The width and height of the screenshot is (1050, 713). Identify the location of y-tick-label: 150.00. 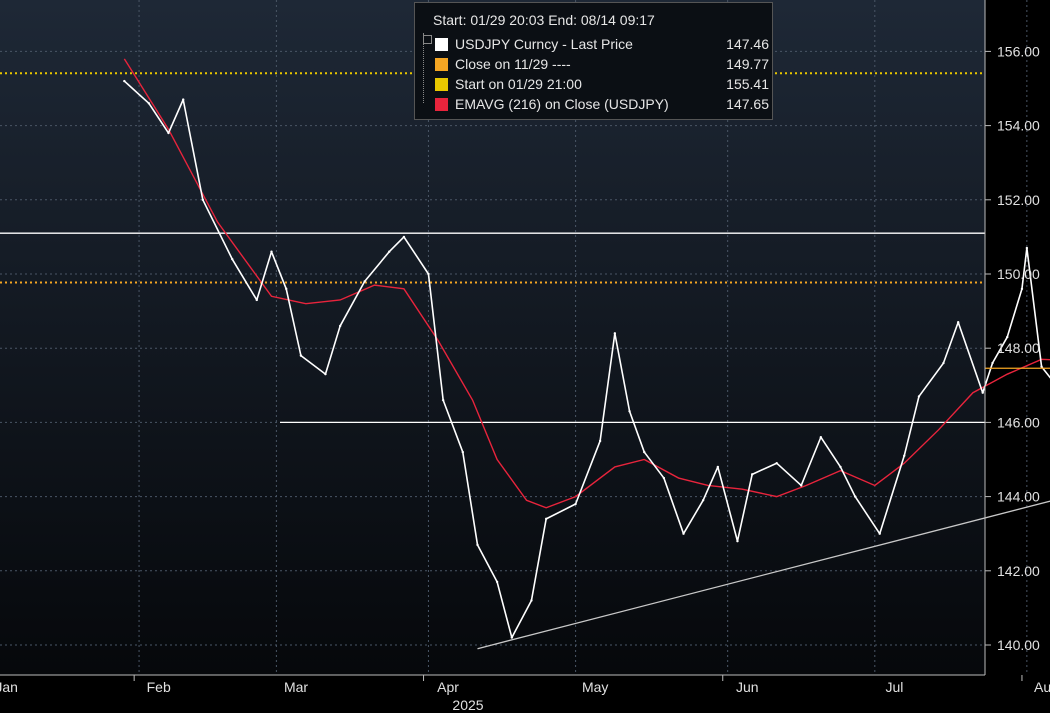
(1018, 274).